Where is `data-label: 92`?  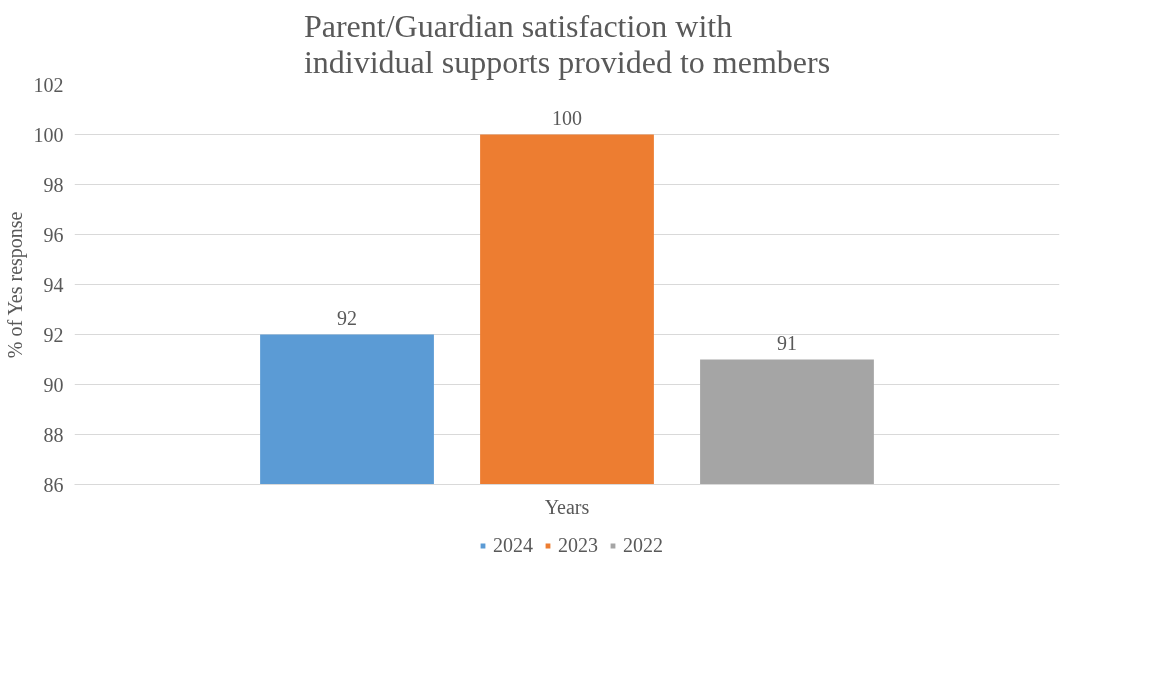 data-label: 92 is located at coordinates (347, 317).